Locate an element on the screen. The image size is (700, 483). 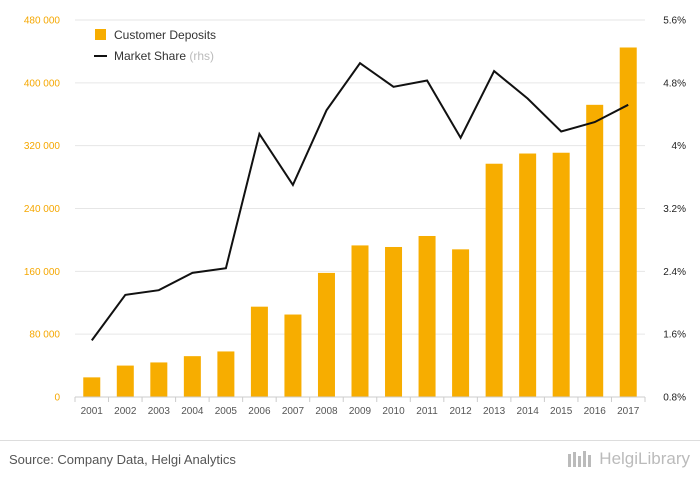
x-tick-label: 2009 is located at coordinates (360, 411).